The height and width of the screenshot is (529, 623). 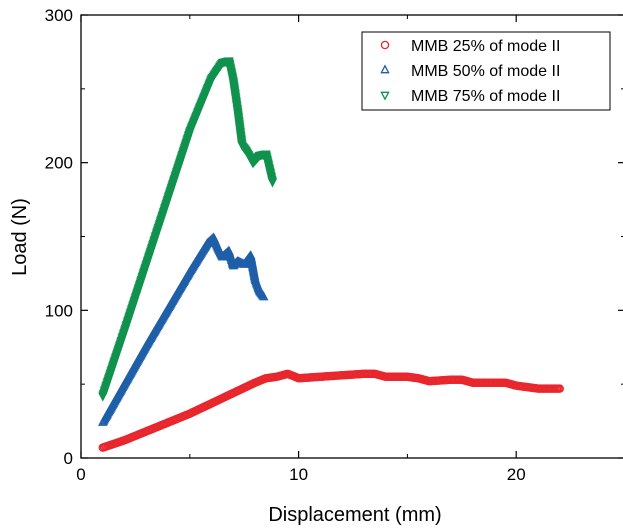 I want to click on y-tick-label: 300, so click(x=59, y=15).